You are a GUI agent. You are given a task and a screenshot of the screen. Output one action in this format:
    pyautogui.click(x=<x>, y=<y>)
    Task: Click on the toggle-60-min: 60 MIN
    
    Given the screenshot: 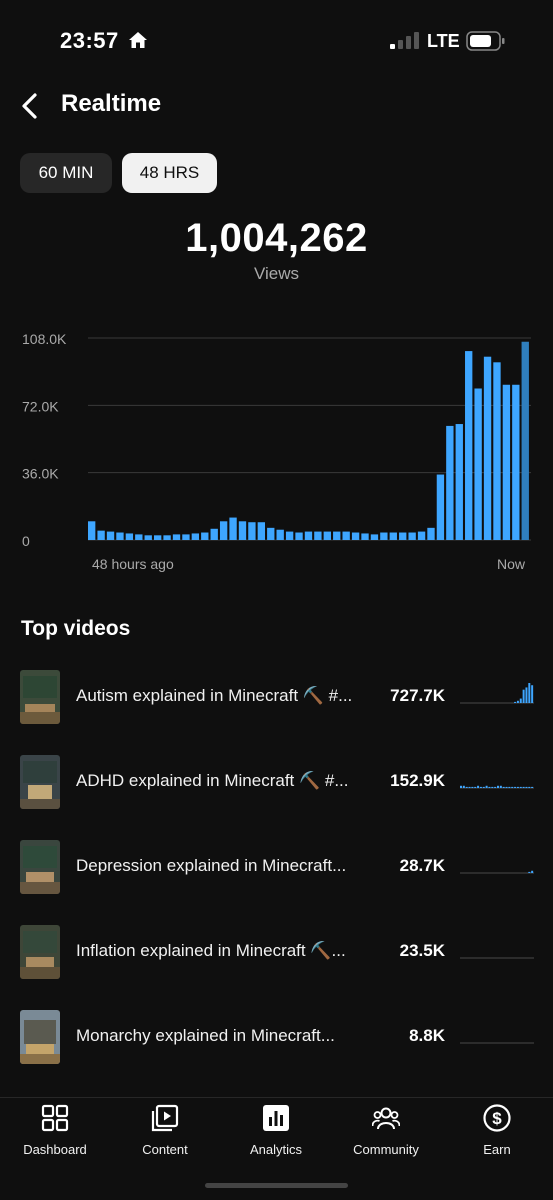 What is the action you would take?
    pyautogui.click(x=66, y=173)
    